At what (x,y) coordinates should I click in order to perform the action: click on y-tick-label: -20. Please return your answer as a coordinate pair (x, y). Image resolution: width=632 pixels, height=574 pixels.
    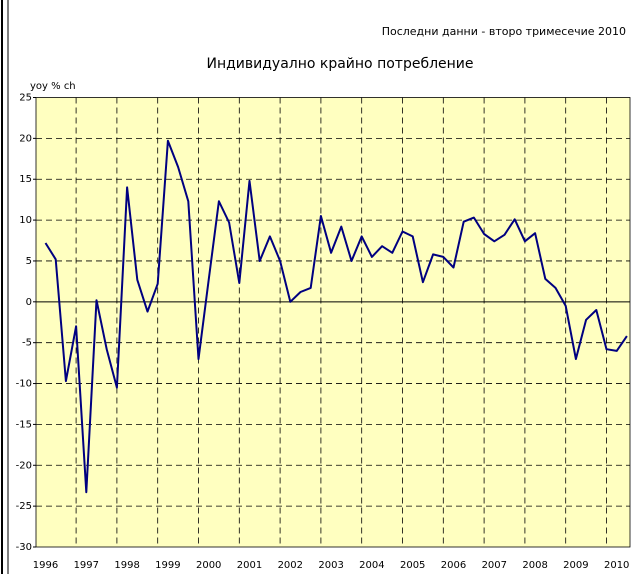
    Looking at the image, I should click on (24, 465).